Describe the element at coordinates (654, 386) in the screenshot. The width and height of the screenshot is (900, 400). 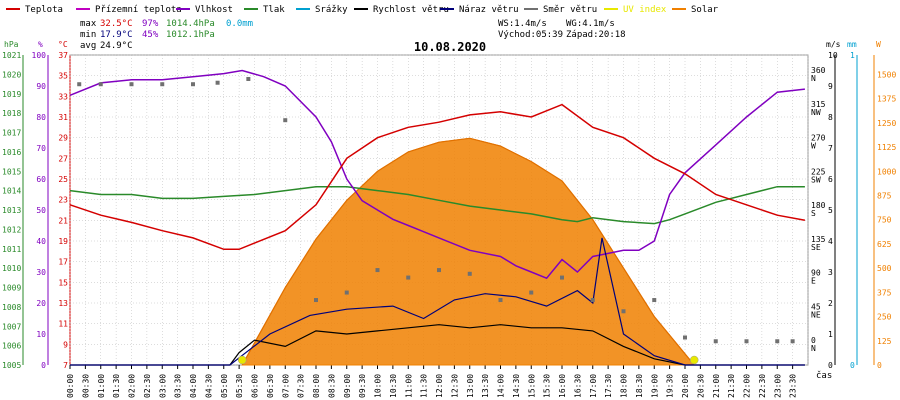
I see `x-tick-label: 19:00` at that location.